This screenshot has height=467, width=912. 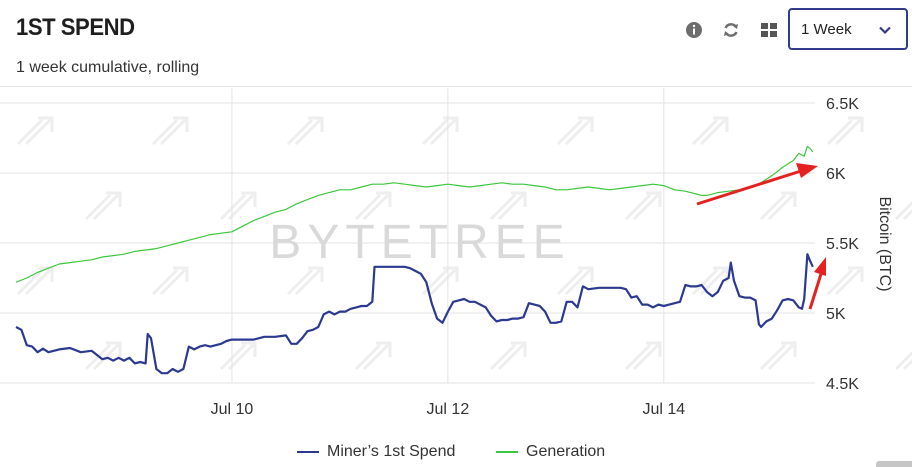 I want to click on info-icon, so click(x=694, y=30).